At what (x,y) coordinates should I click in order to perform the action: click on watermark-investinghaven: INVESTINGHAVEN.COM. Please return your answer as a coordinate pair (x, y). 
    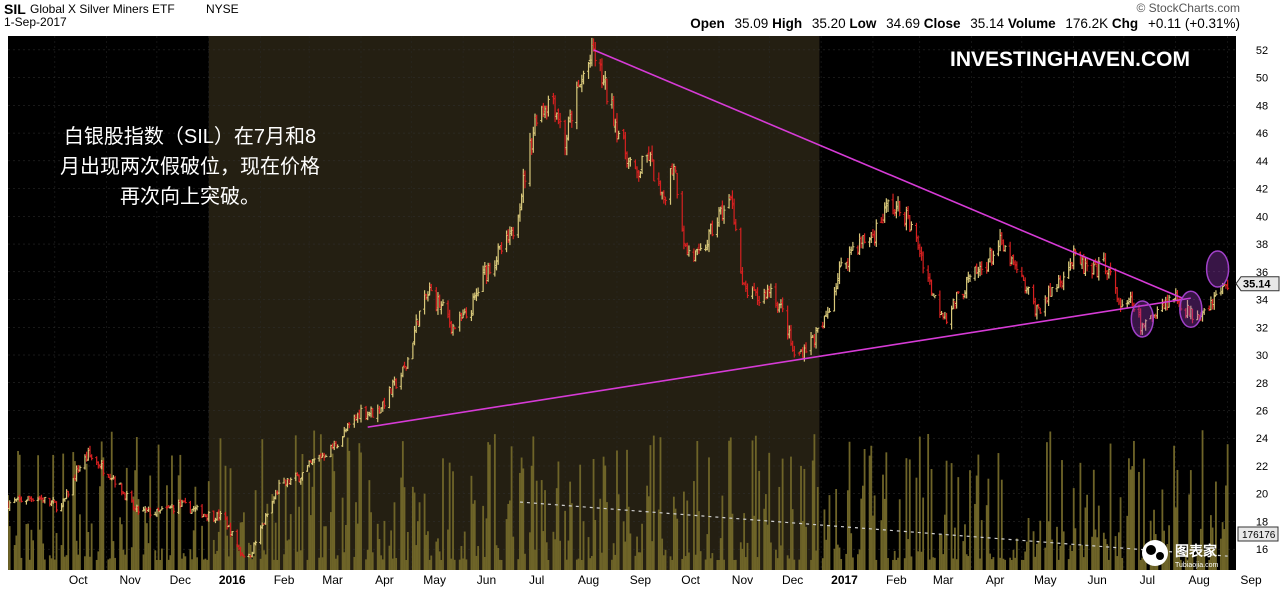
    Looking at the image, I should click on (1070, 59).